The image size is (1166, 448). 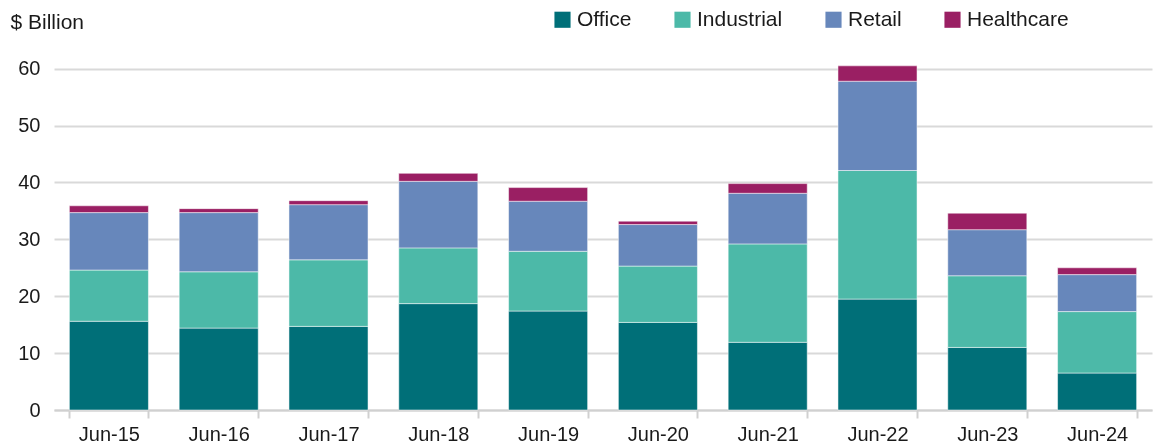 I want to click on x-tick-label: Jun-21, so click(x=768, y=433).